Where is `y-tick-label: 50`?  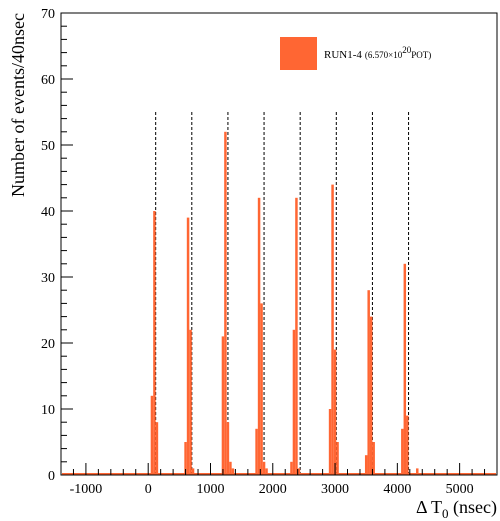
y-tick-label: 50 is located at coordinates (48, 146).